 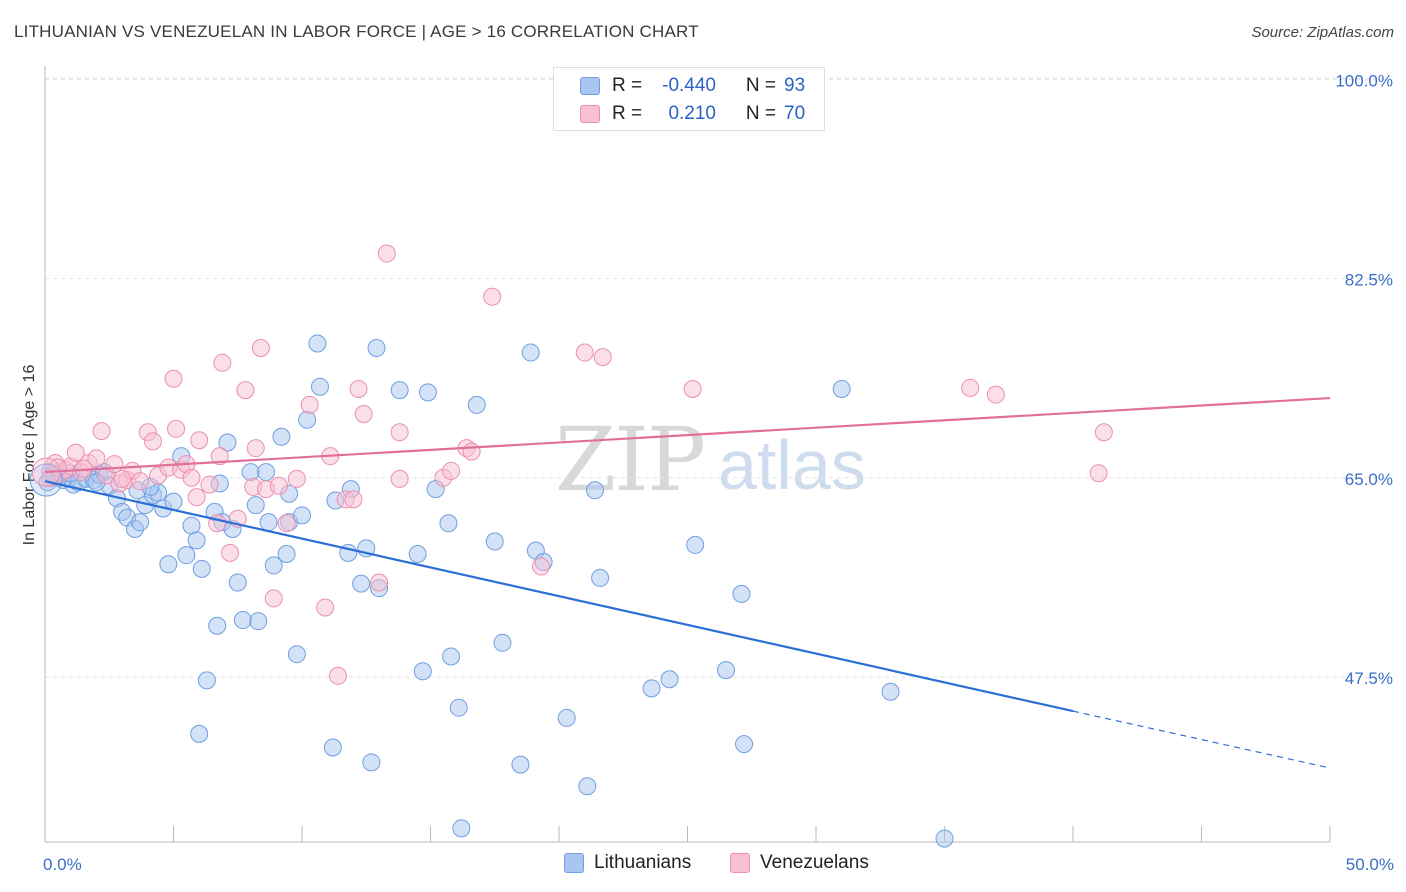 What do you see at coordinates (590, 86) in the screenshot?
I see `legend-swatch-lithuanians` at bounding box center [590, 86].